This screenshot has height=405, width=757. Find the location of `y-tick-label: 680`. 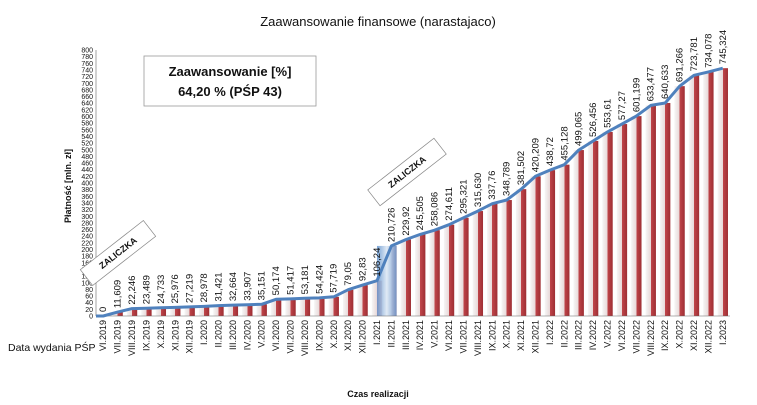

y-tick-label: 680 is located at coordinates (87, 90).